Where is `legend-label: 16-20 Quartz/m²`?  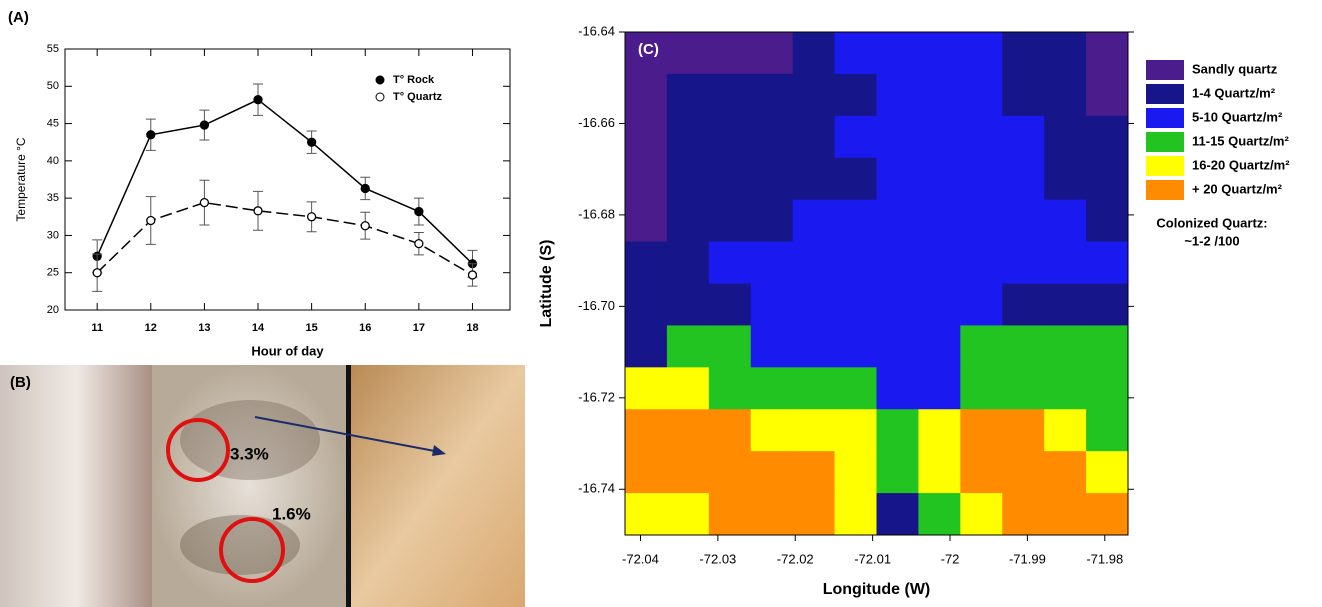
legend-label: 16-20 Quartz/m² is located at coordinates (1241, 164).